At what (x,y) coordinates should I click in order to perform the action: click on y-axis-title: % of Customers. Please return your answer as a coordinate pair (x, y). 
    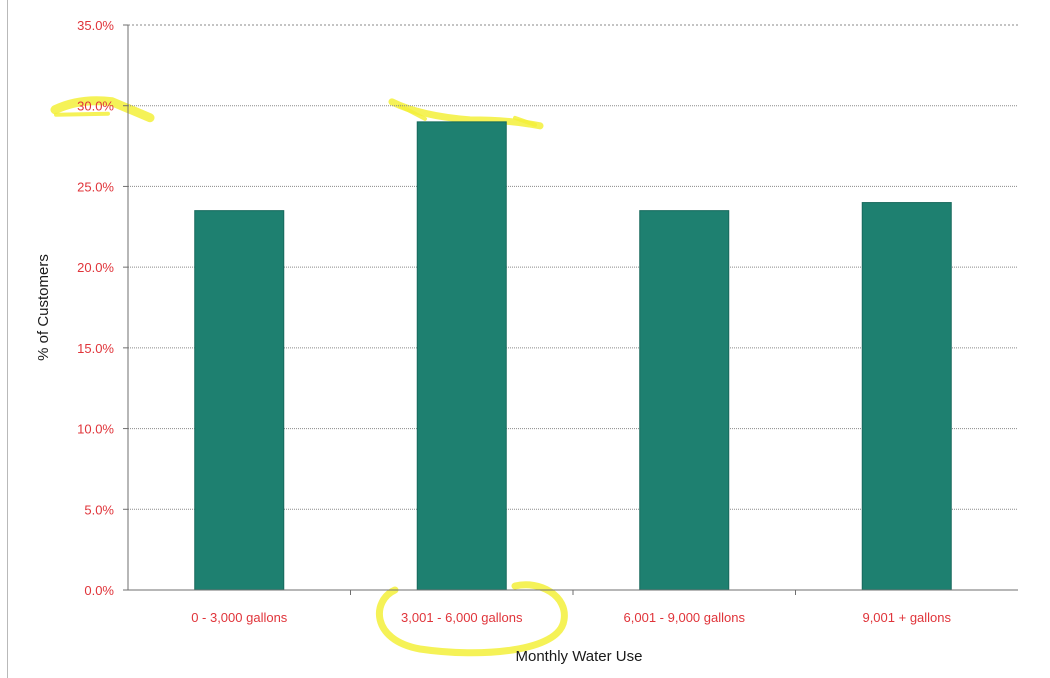
    Looking at the image, I should click on (43, 307).